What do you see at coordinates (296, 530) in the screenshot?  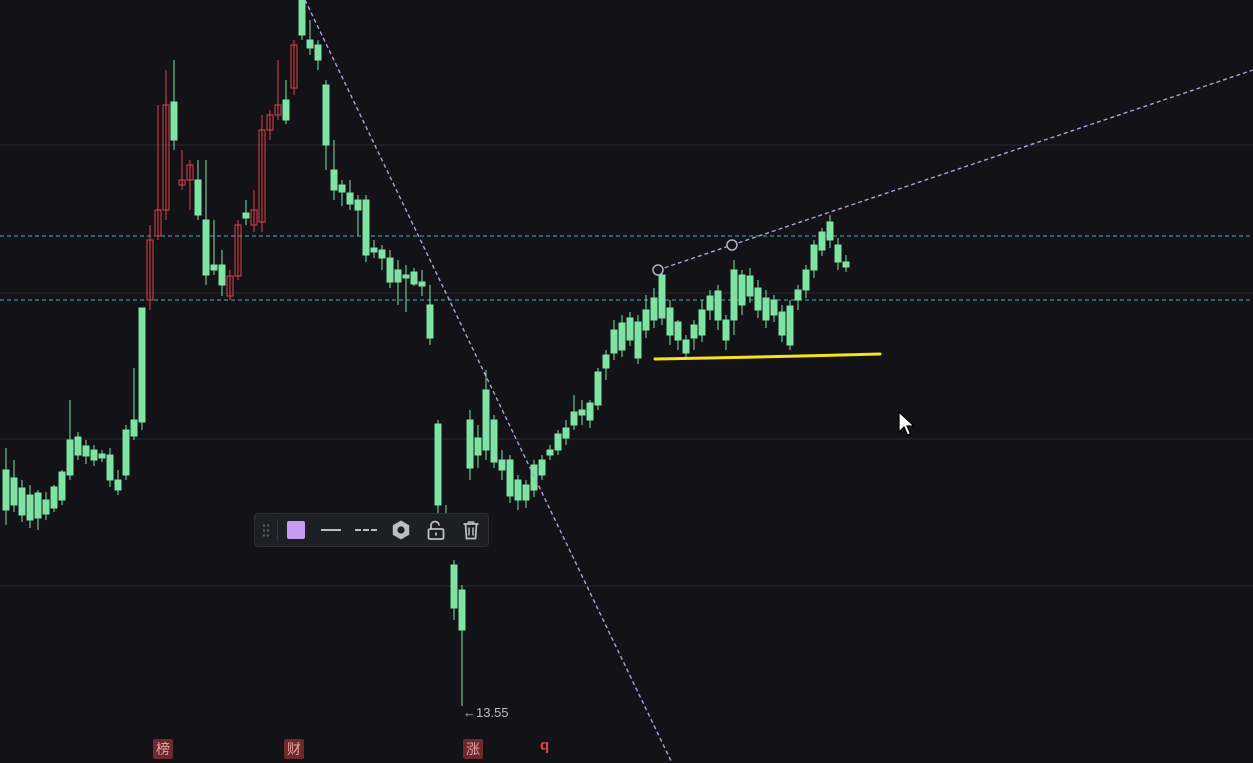 I see `color-swatch-button` at bounding box center [296, 530].